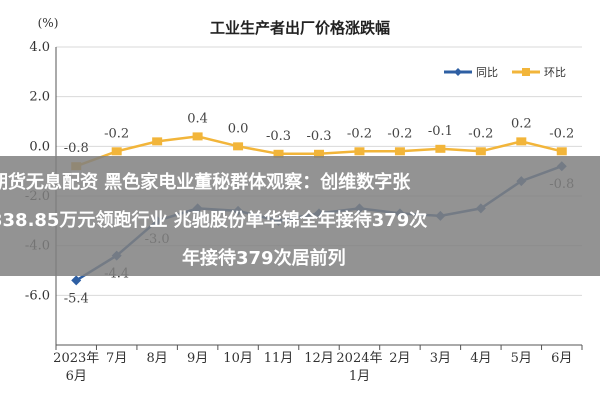 The height and width of the screenshot is (400, 600). What do you see at coordinates (116, 358) in the screenshot?
I see `x-tick-label: 7月` at bounding box center [116, 358].